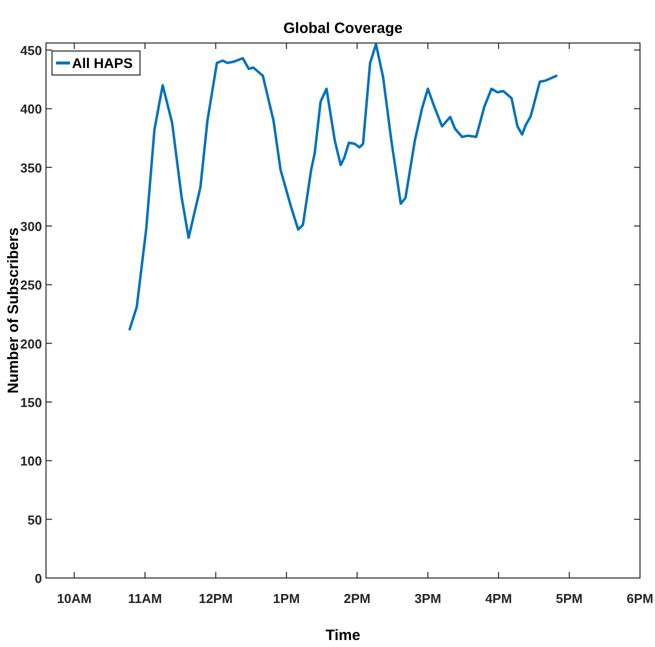 This screenshot has height=647, width=655. I want to click on y-tick-label: 150, so click(31, 402).